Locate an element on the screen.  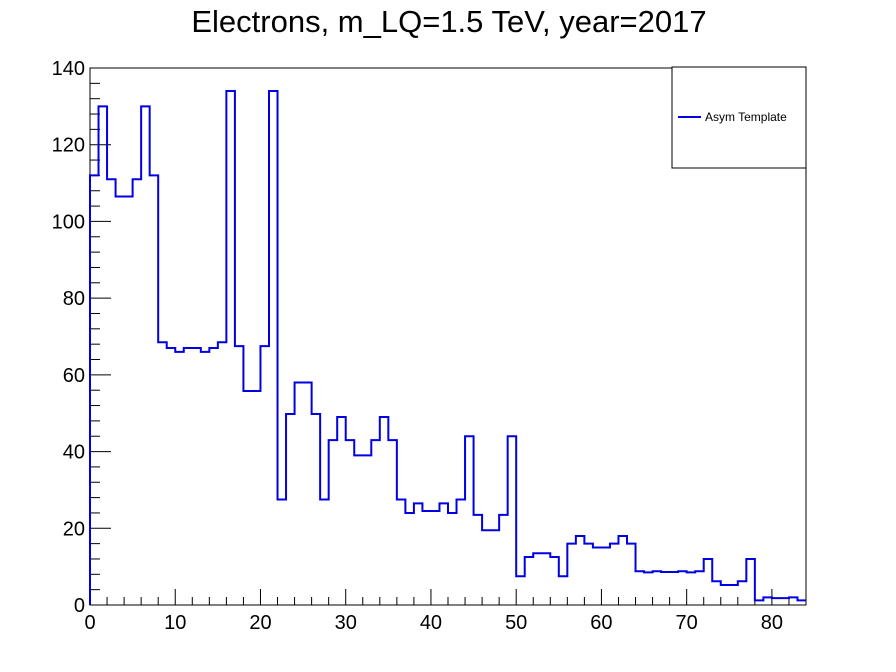
y-tick-label: 140 is located at coordinates (68, 69).